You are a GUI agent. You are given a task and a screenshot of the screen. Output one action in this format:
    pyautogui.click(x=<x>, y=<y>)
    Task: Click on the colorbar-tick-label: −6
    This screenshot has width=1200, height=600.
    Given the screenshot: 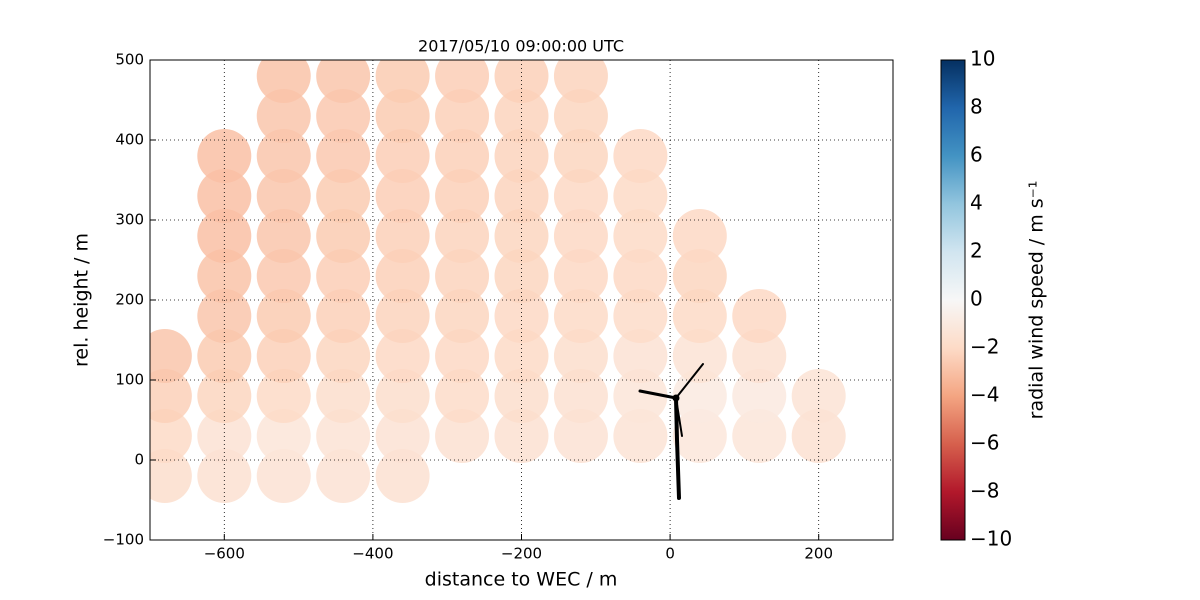 What is the action you would take?
    pyautogui.click(x=984, y=443)
    